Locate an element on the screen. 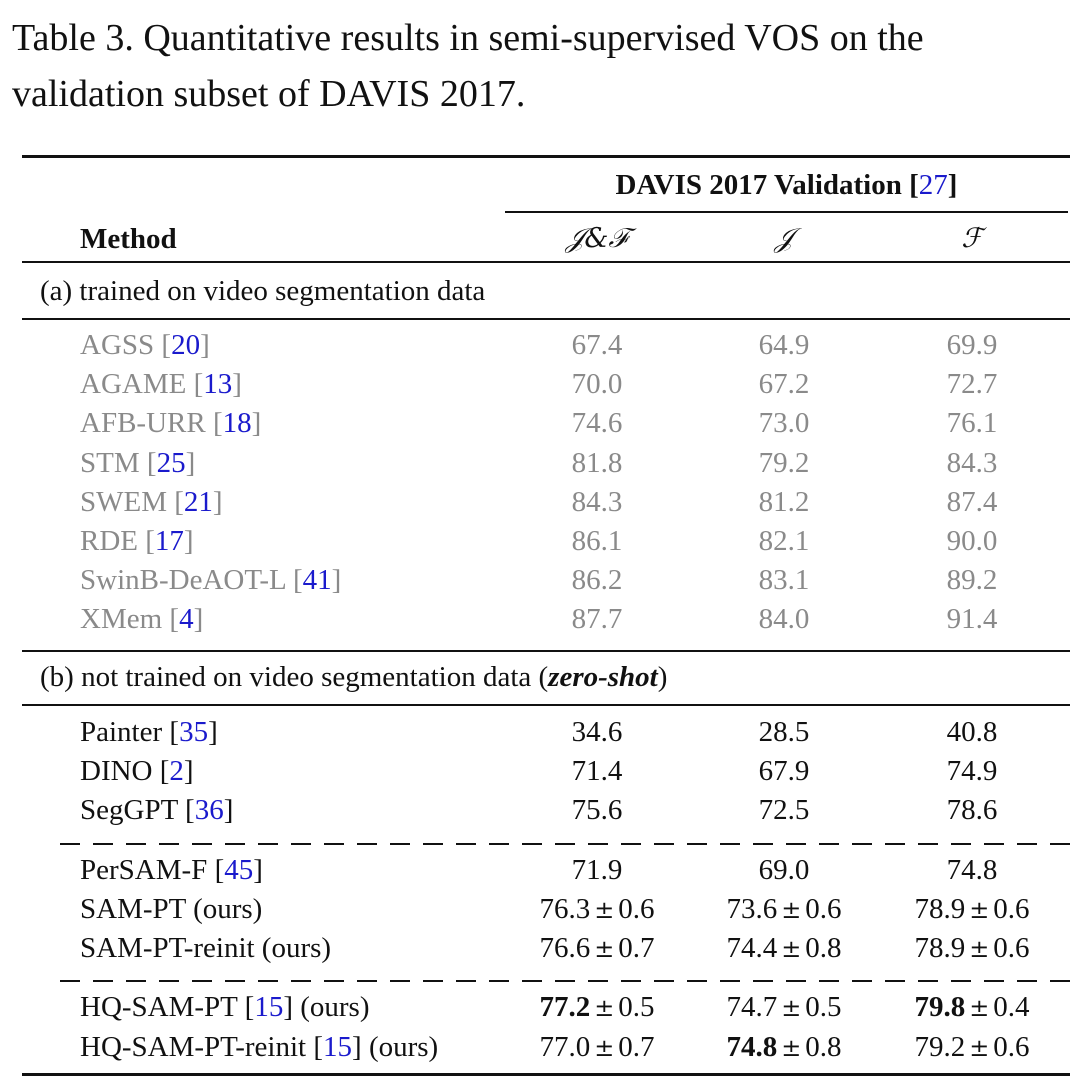  method-name: DINO [2] is located at coordinates (137, 771).